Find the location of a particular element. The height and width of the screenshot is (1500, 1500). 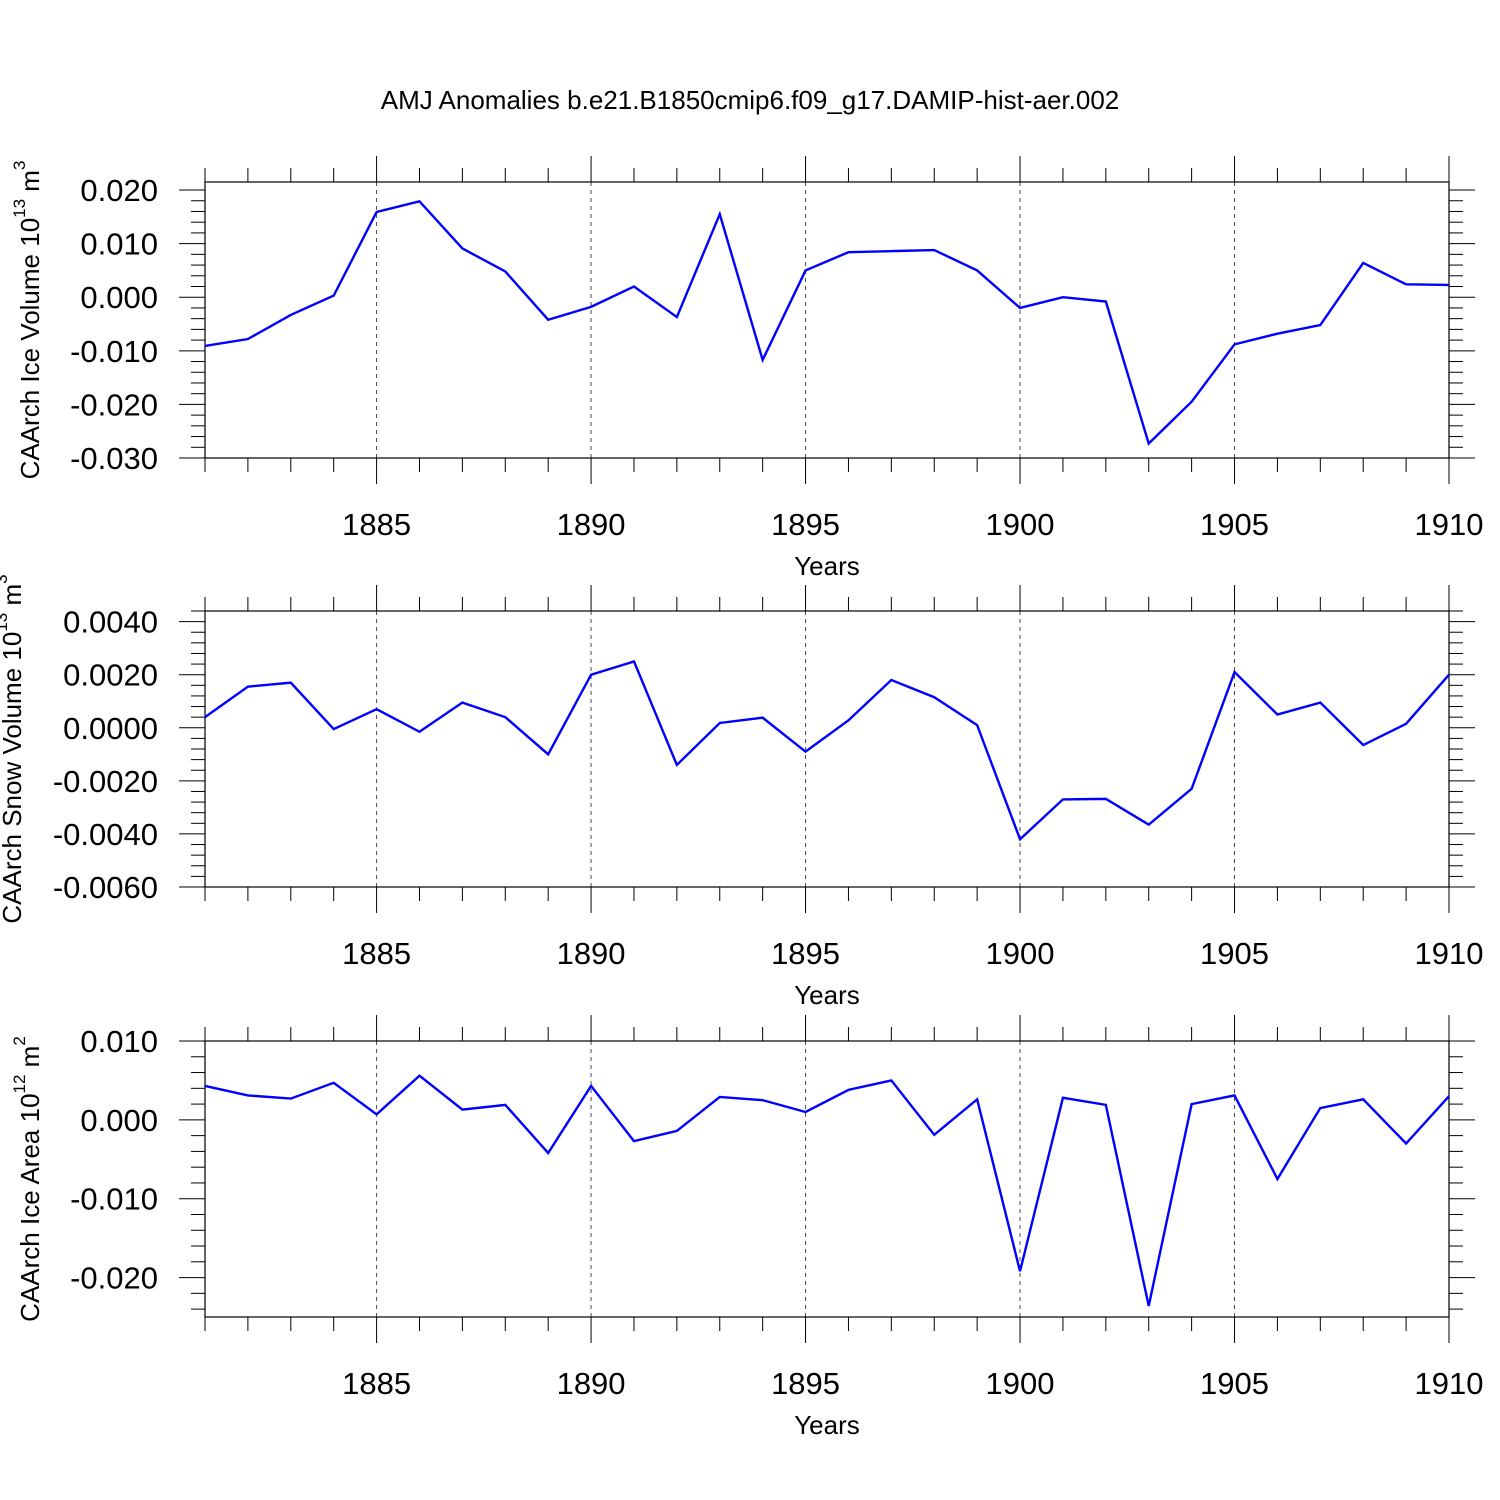

y-tick-label: 0.0040 is located at coordinates (110, 622).